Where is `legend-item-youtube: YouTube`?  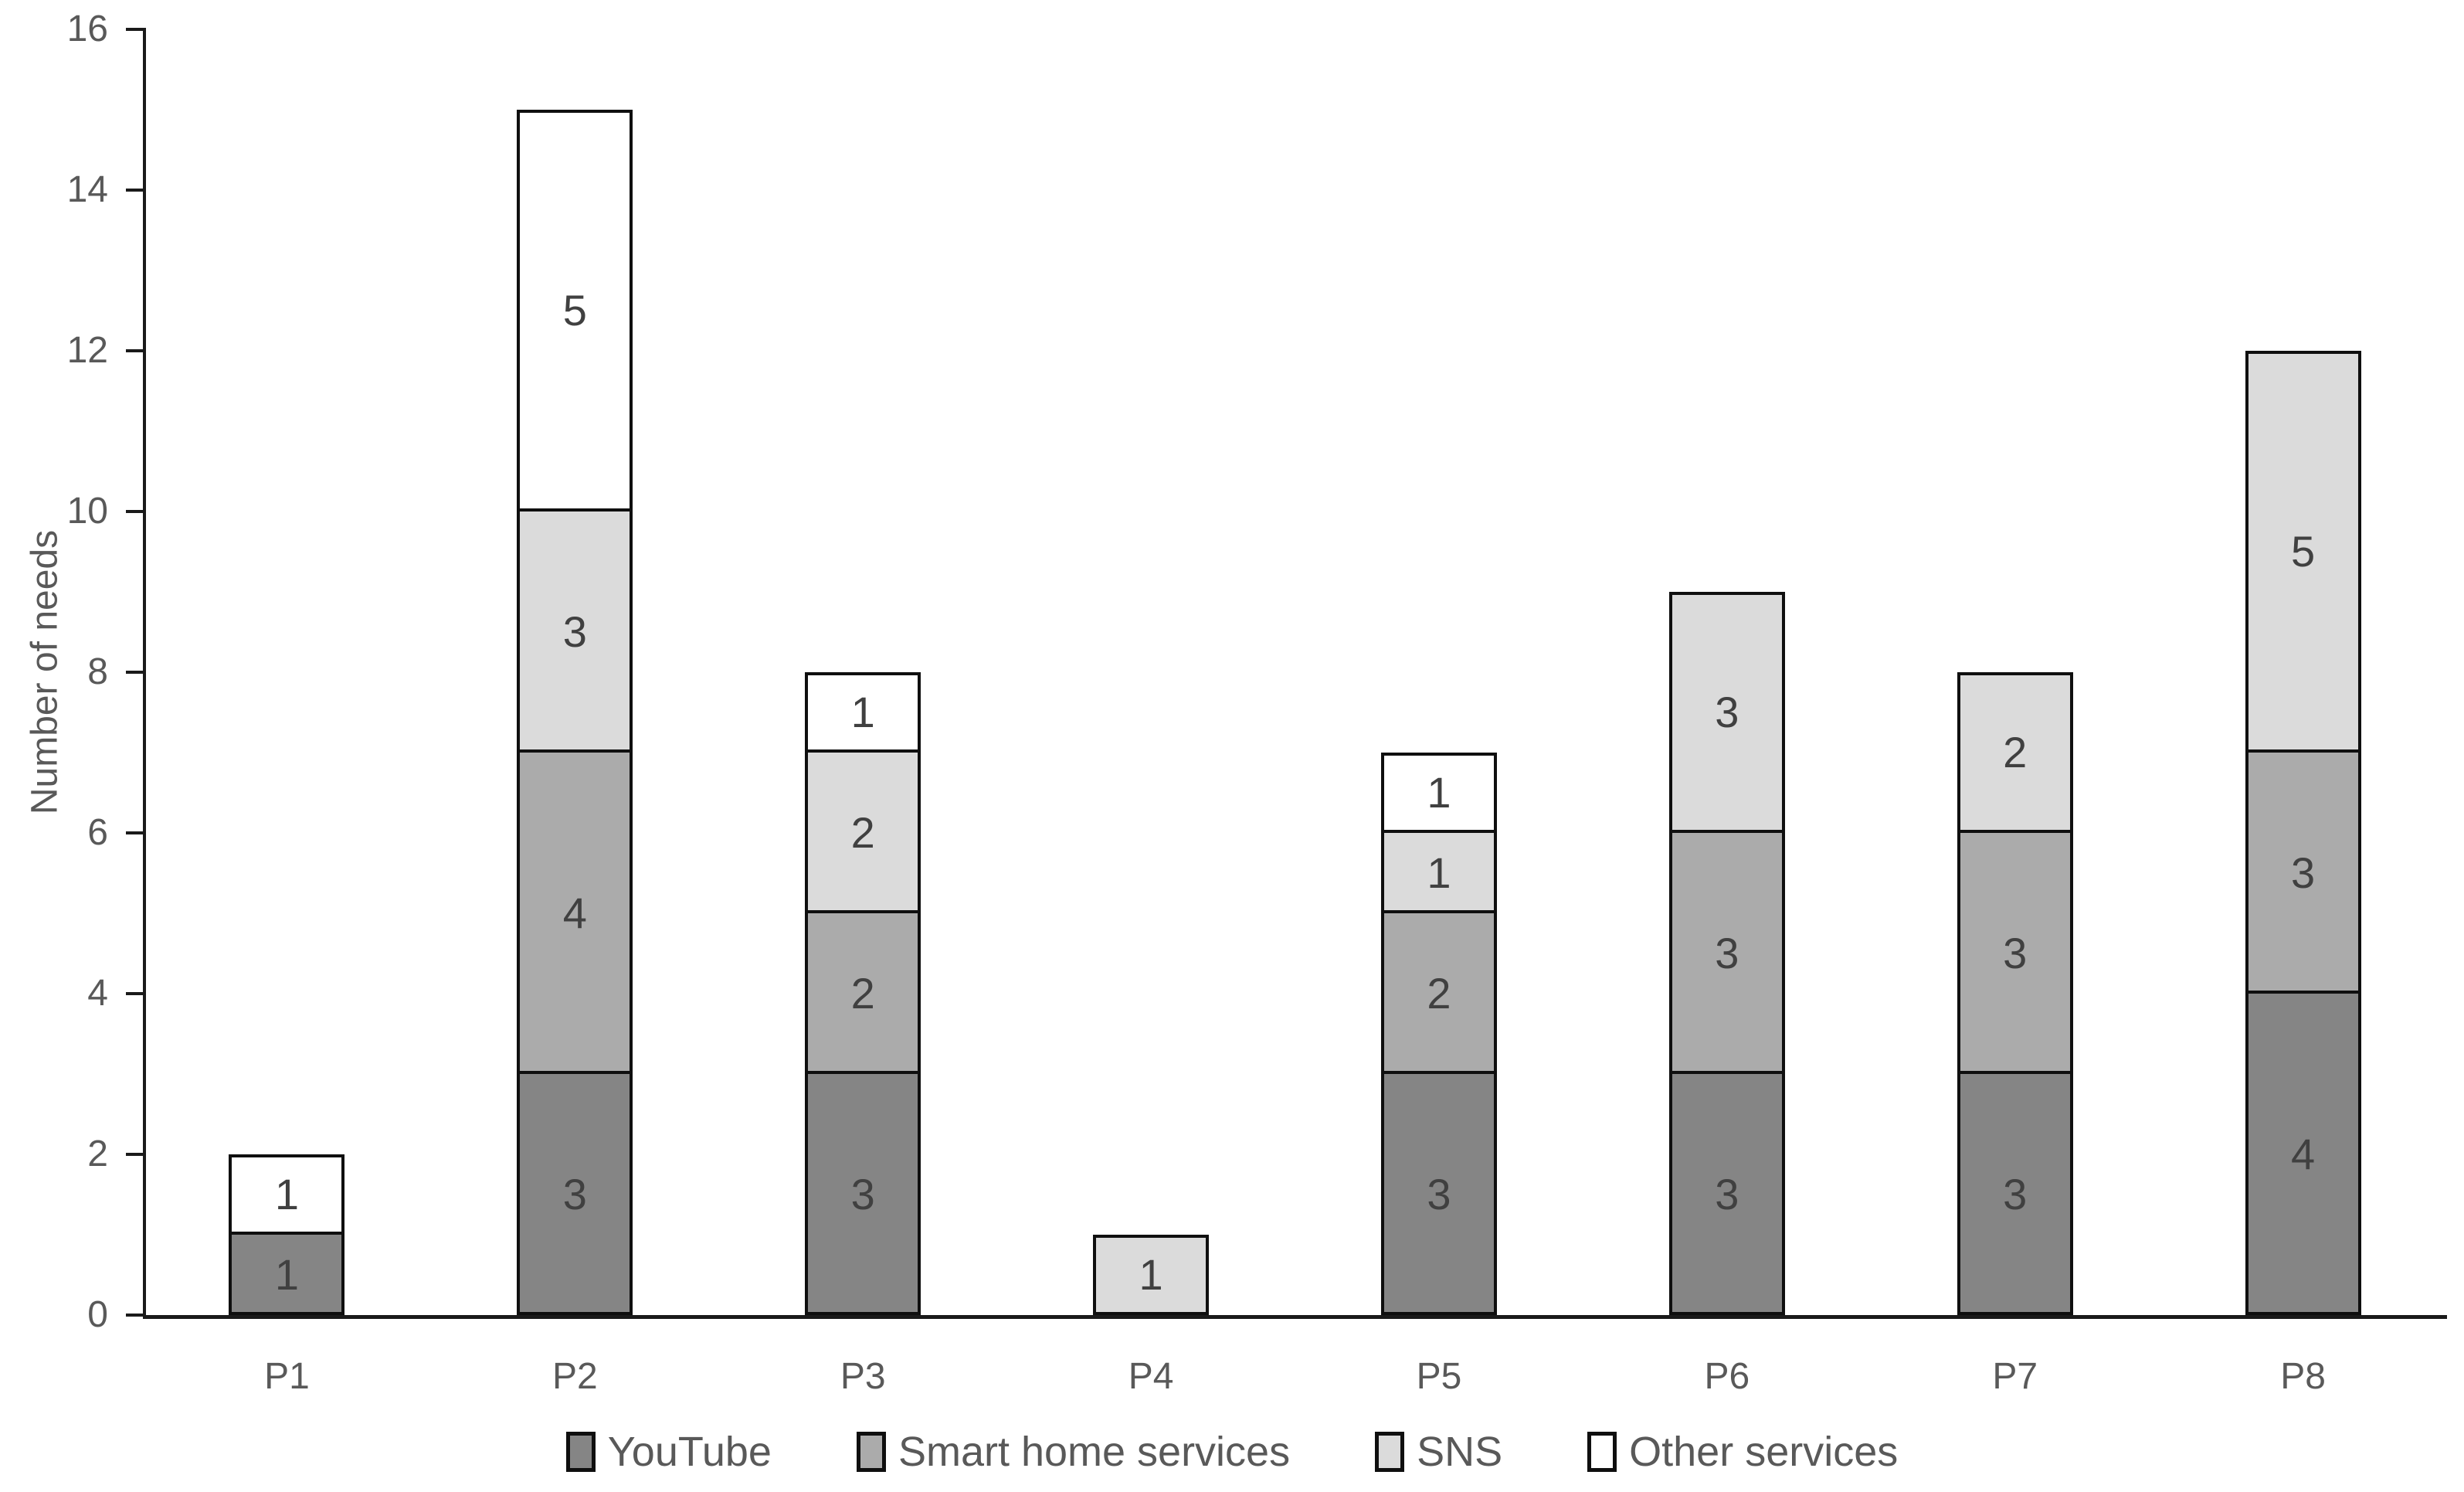 legend-item-youtube: YouTube is located at coordinates (668, 1452).